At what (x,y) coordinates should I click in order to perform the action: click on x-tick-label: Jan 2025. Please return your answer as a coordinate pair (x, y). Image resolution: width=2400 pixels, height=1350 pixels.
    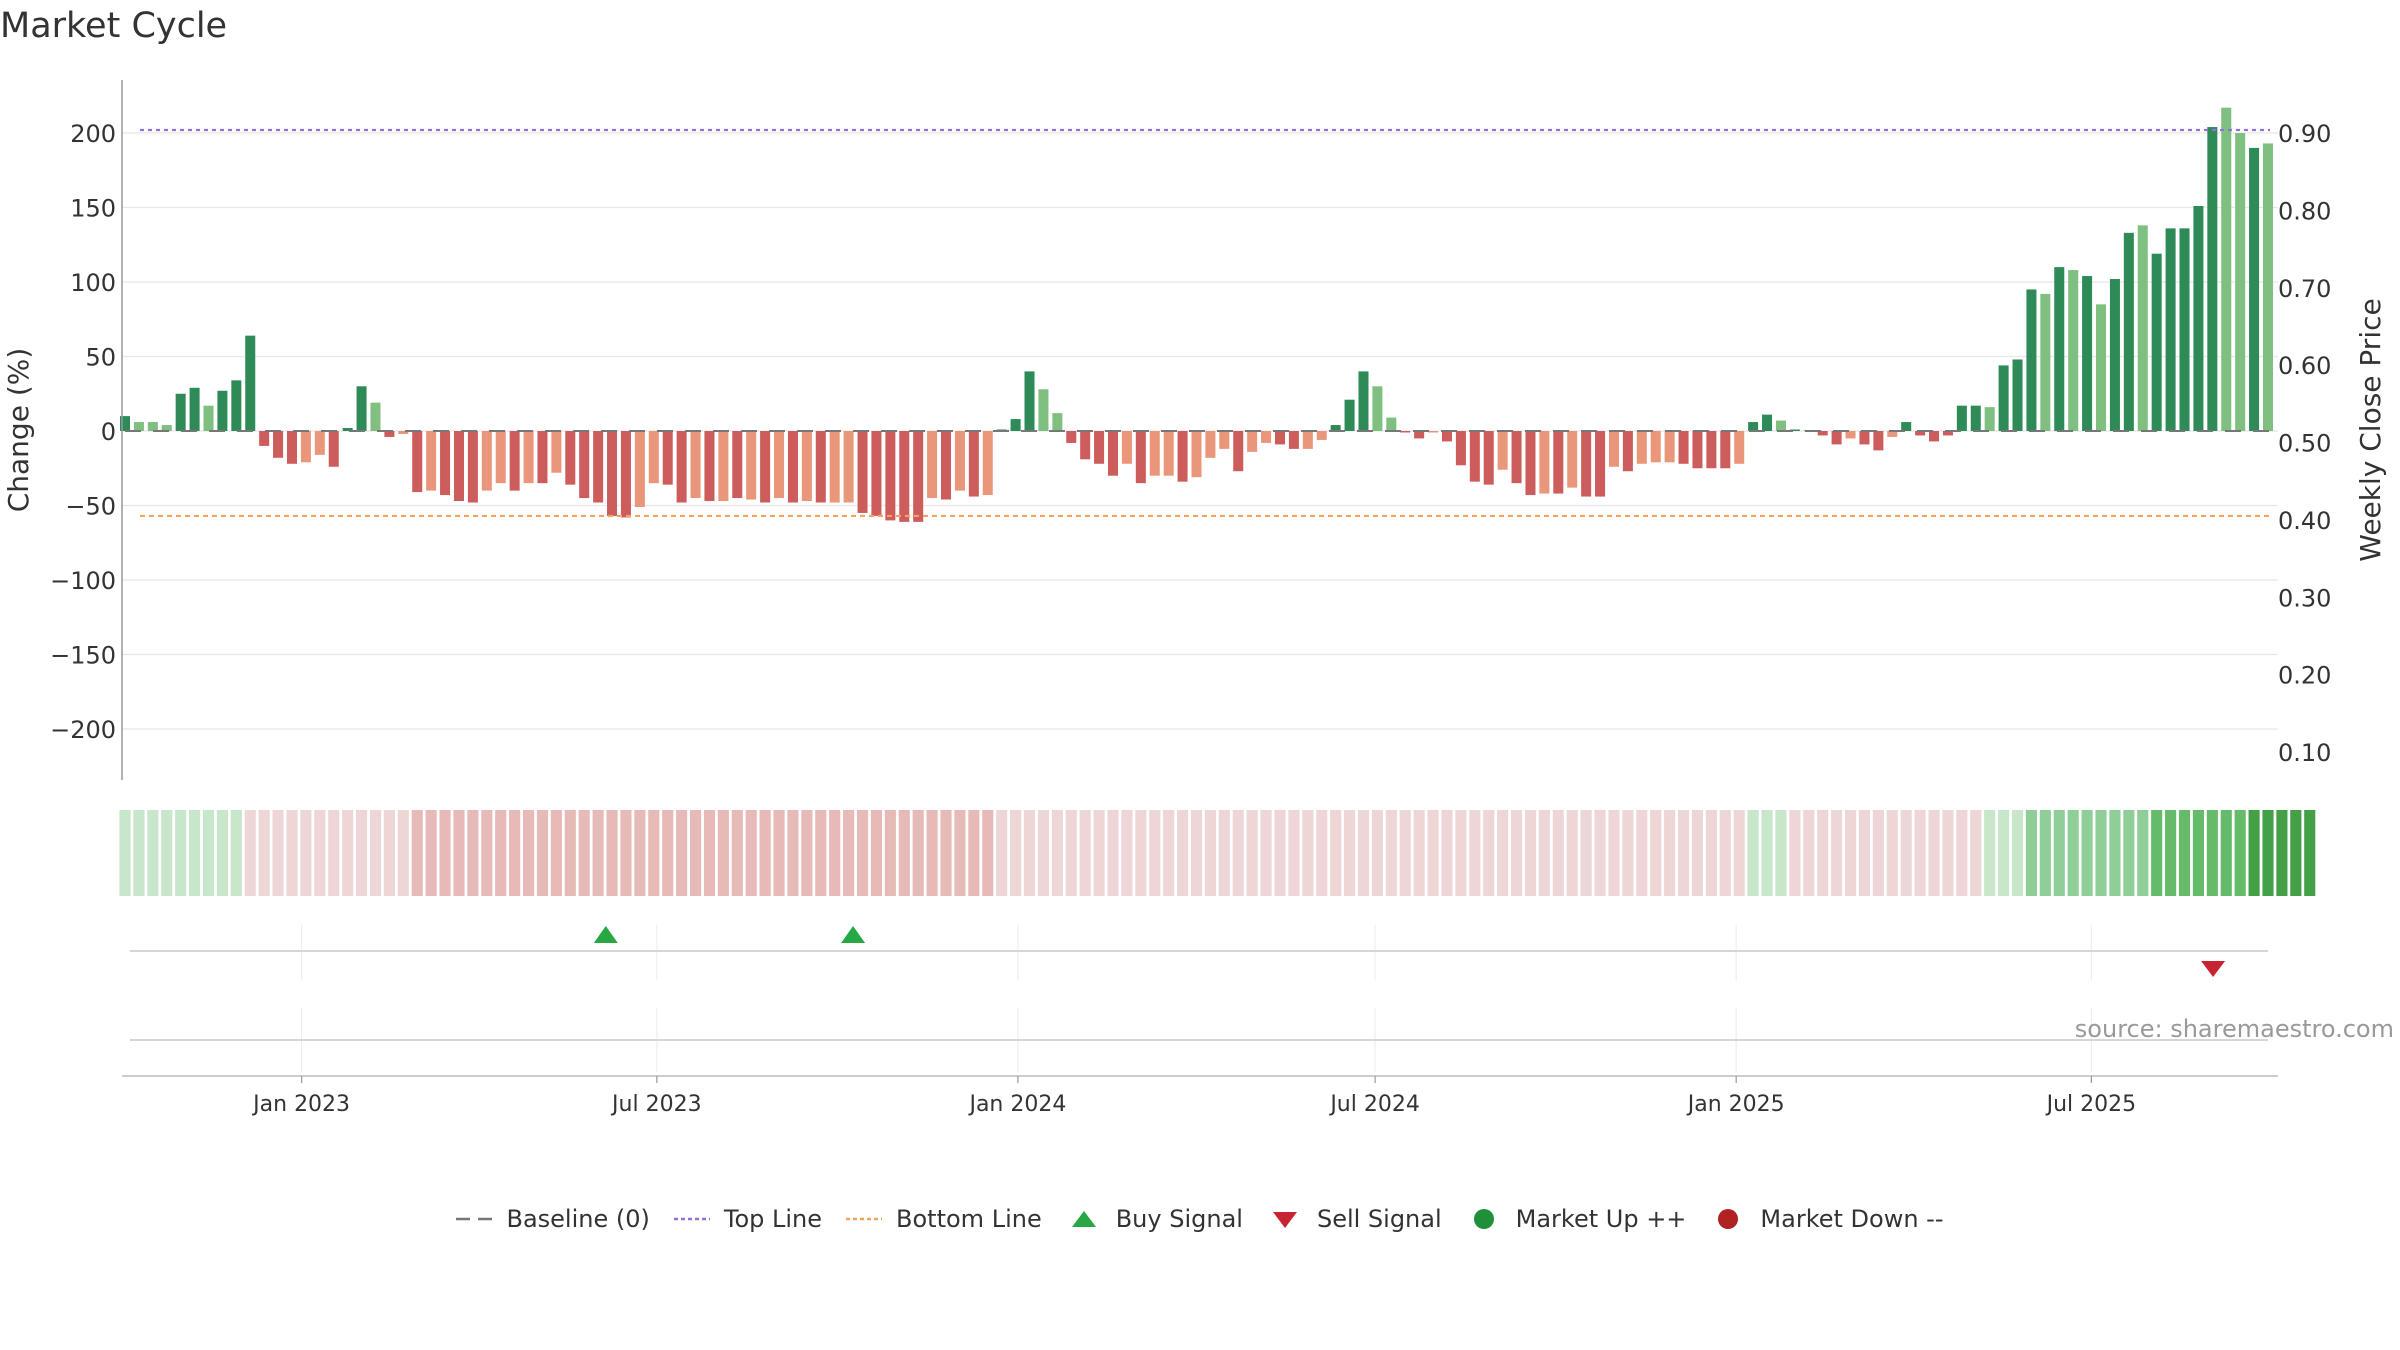
    Looking at the image, I should click on (1735, 1104).